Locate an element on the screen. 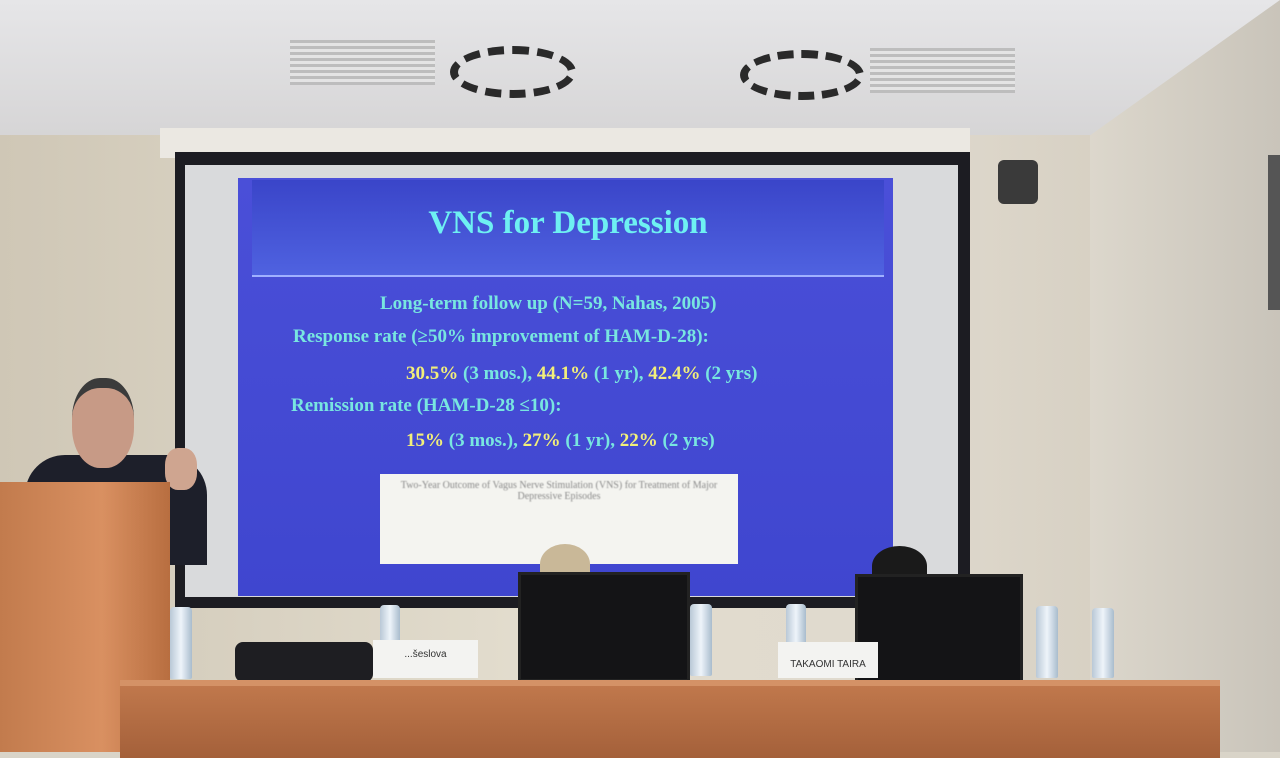 Image resolution: width=1280 pixels, height=758 pixels. nameplate-left: ...šeslova is located at coordinates (425, 659).